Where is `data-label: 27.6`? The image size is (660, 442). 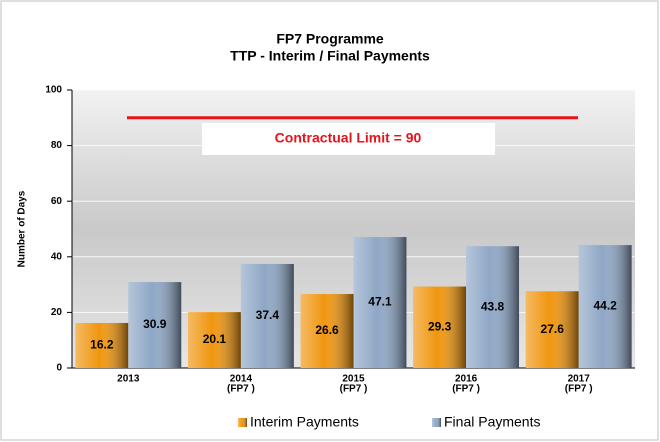
data-label: 27.6 is located at coordinates (553, 329).